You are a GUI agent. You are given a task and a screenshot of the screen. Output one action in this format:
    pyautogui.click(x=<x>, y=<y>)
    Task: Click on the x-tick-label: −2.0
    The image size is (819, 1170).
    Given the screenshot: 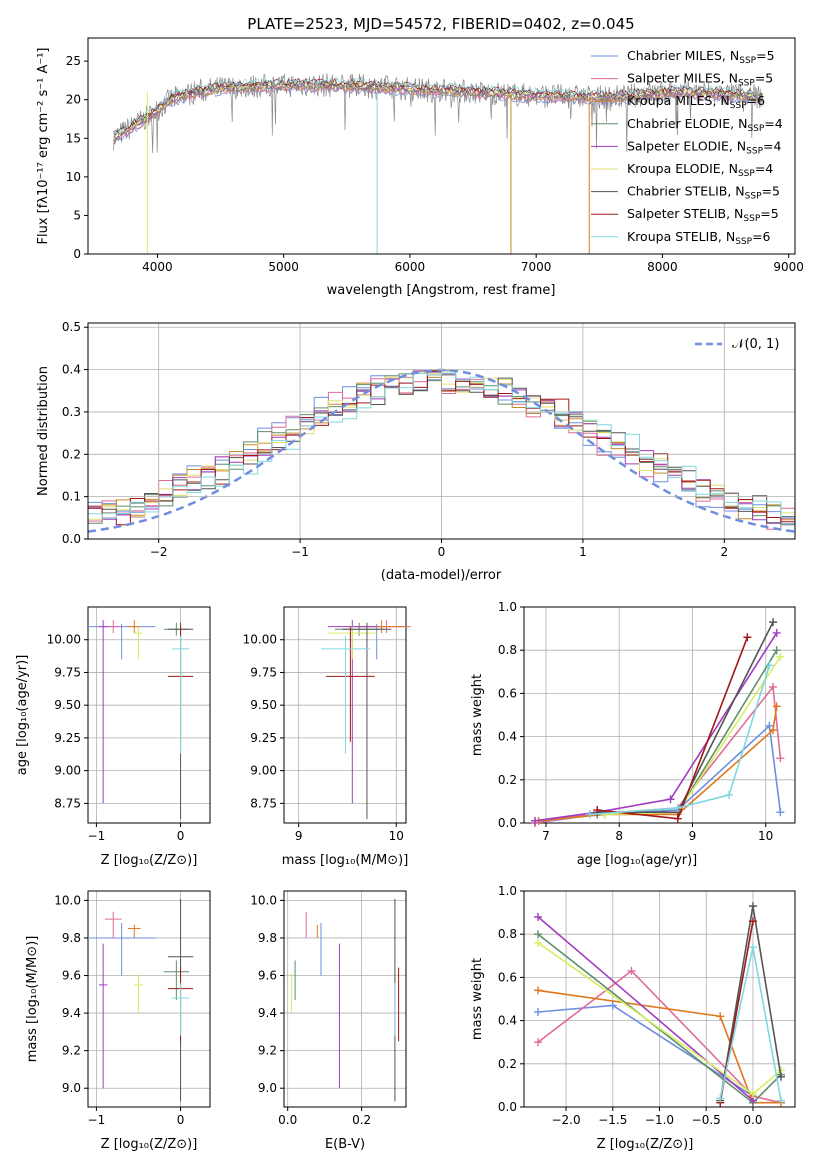 What is the action you would take?
    pyautogui.click(x=565, y=1120)
    